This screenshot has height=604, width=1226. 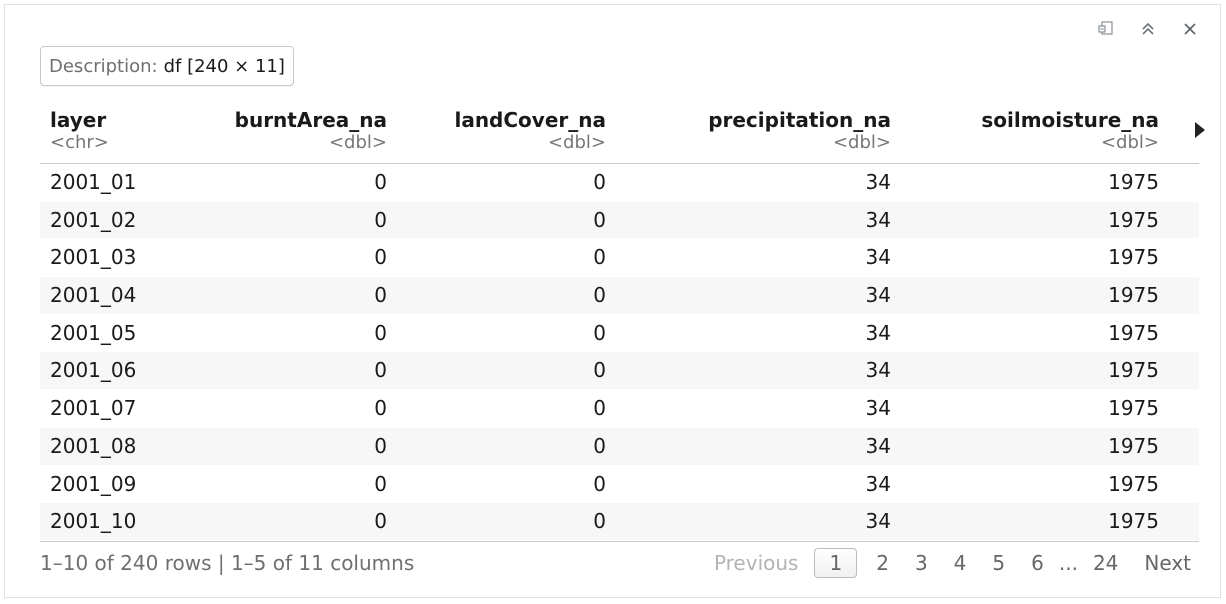 What do you see at coordinates (619, 522) in the screenshot?
I see `table-row: 2001_10 0 0 34 1975` at bounding box center [619, 522].